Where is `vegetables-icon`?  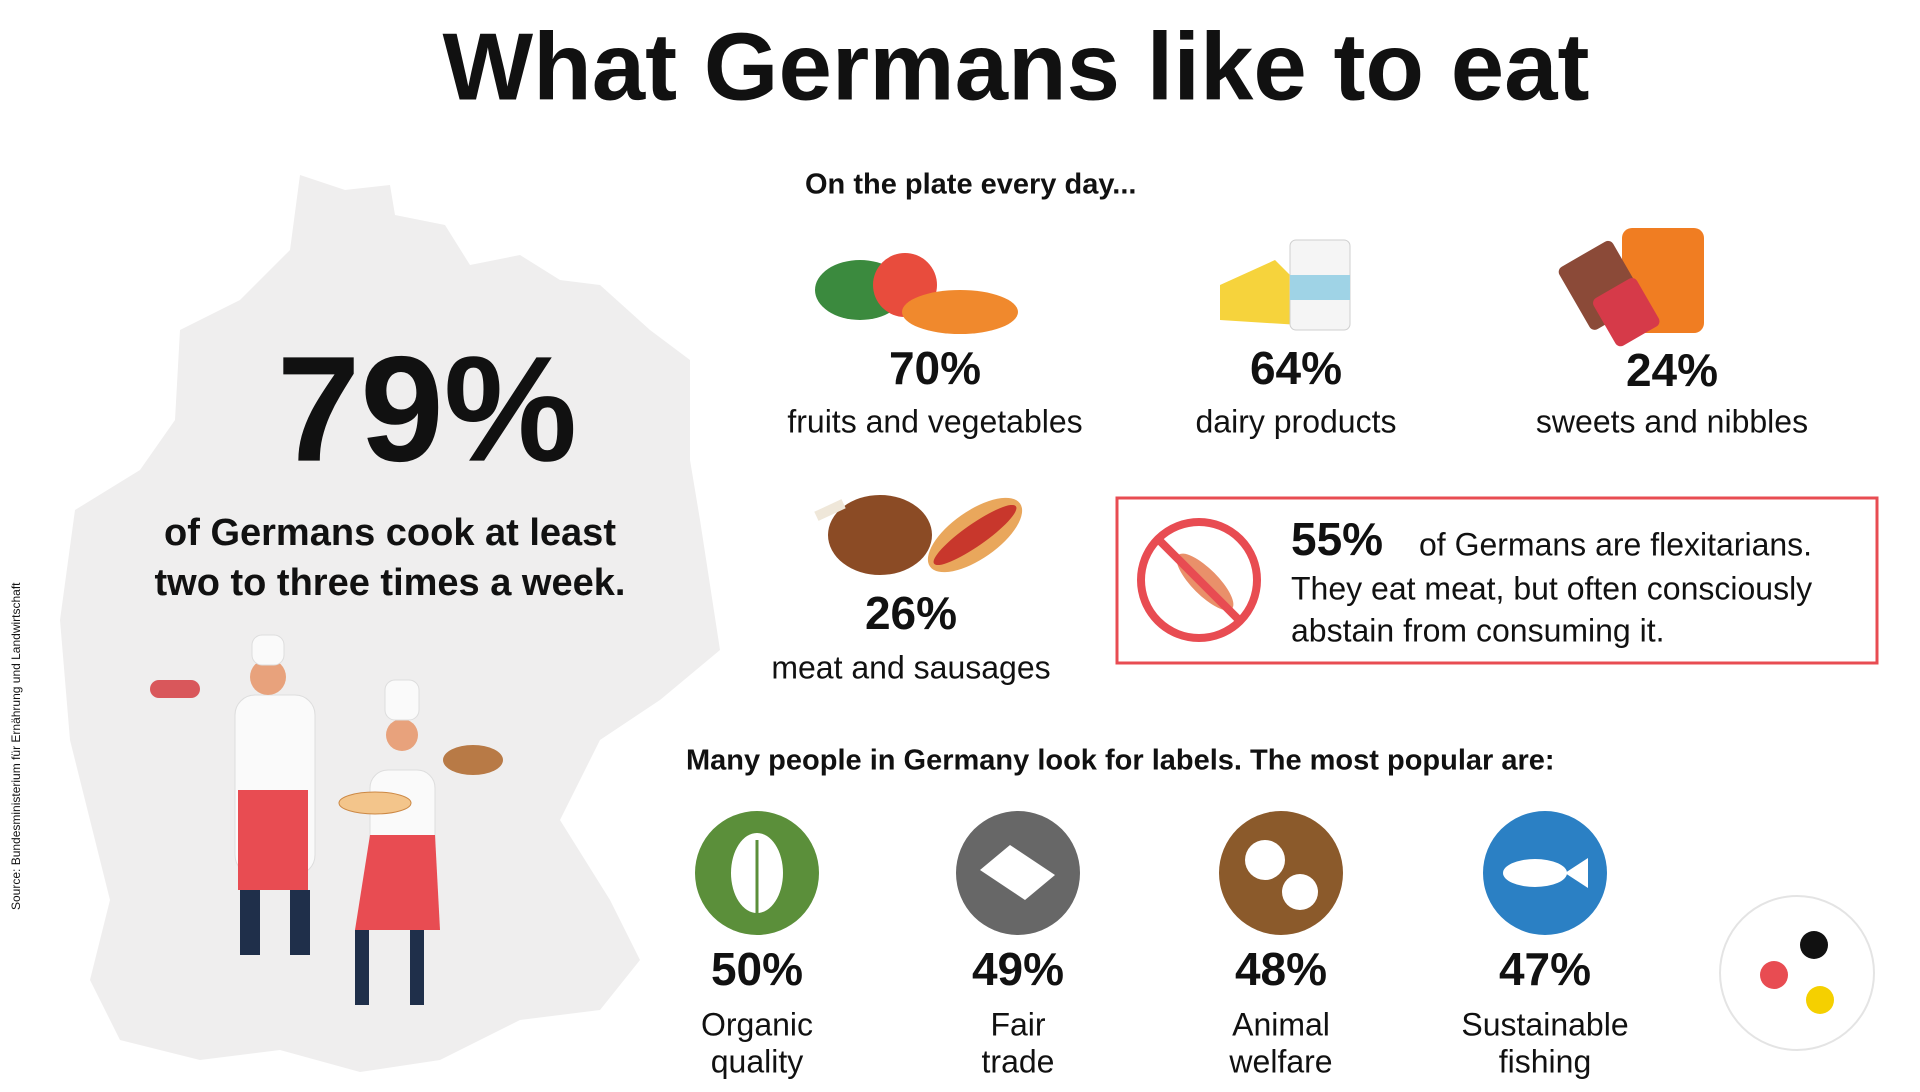
vegetables-icon is located at coordinates (916, 293).